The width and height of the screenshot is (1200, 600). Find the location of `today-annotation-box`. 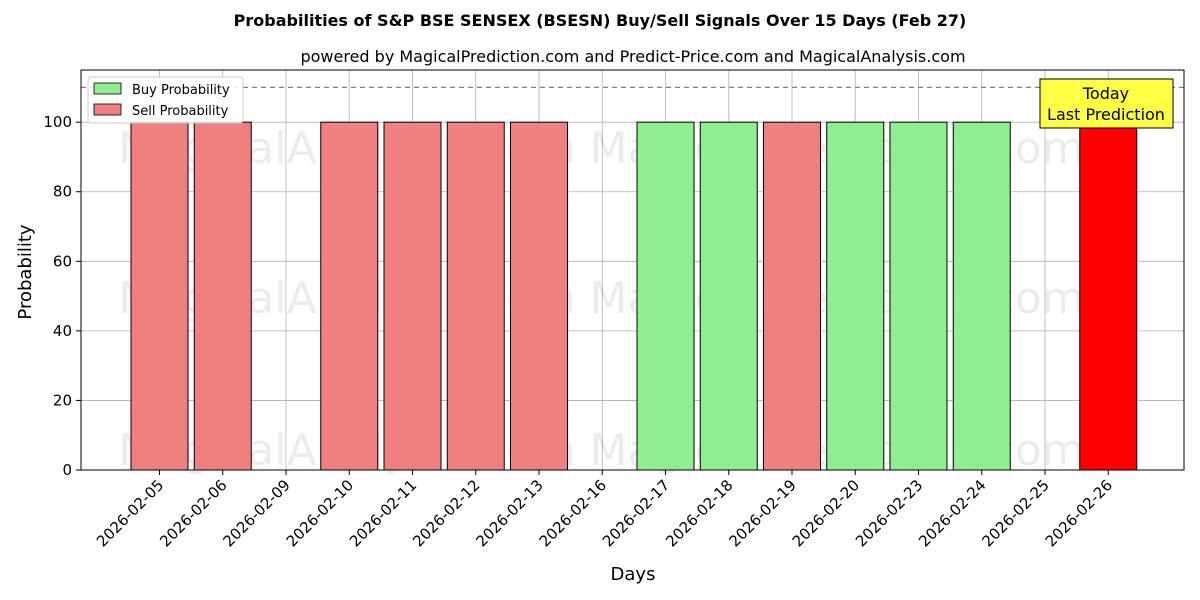

today-annotation-box is located at coordinates (1106, 103).